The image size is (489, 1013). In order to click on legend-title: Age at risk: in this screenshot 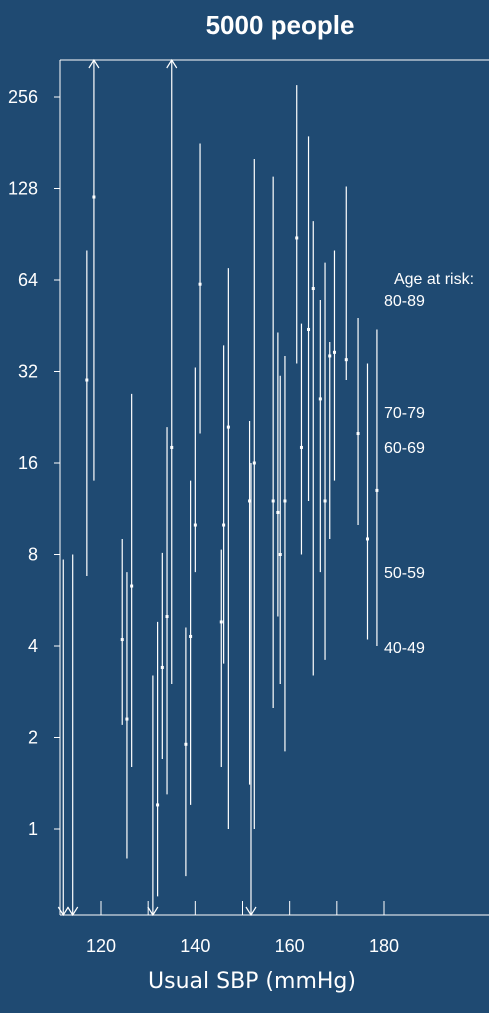, I will do `click(434, 279)`.